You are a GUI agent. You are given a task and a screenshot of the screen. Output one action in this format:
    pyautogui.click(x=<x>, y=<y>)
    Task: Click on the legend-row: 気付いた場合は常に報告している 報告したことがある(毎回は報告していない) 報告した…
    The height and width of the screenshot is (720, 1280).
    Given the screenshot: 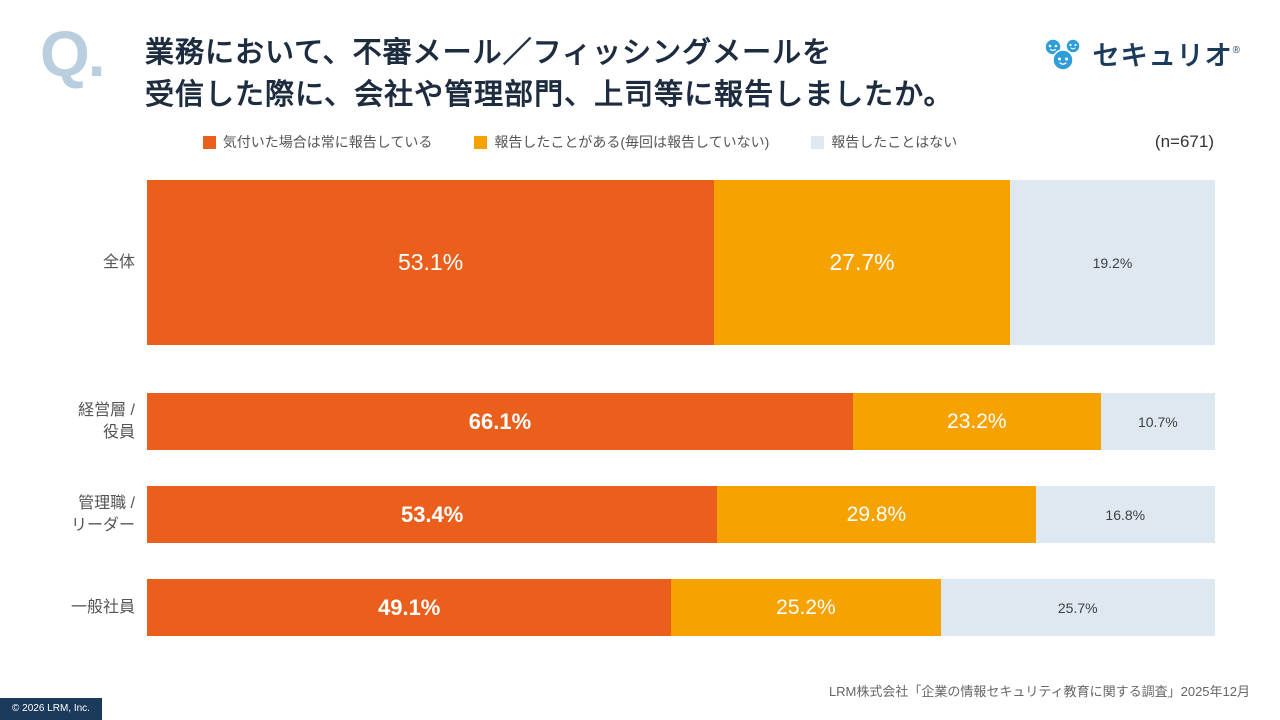 What is the action you would take?
    pyautogui.click(x=640, y=145)
    